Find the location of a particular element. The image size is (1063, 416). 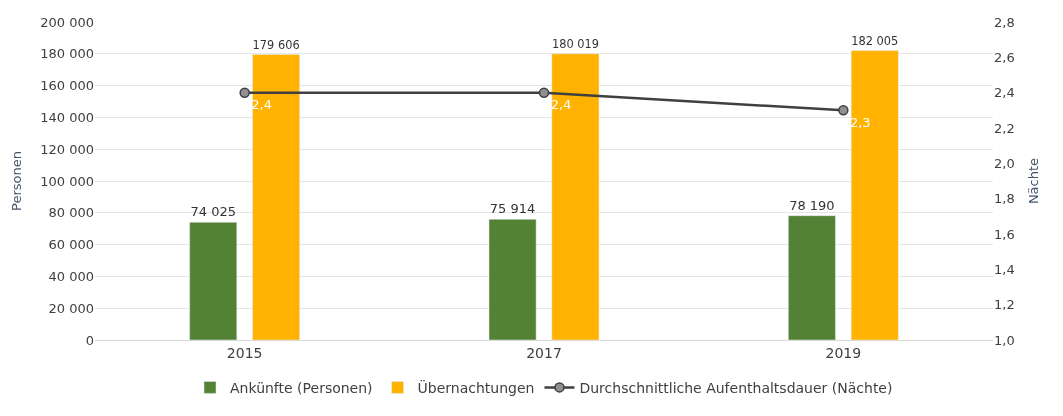

legend-label: Übernachtungen is located at coordinates (476, 387).